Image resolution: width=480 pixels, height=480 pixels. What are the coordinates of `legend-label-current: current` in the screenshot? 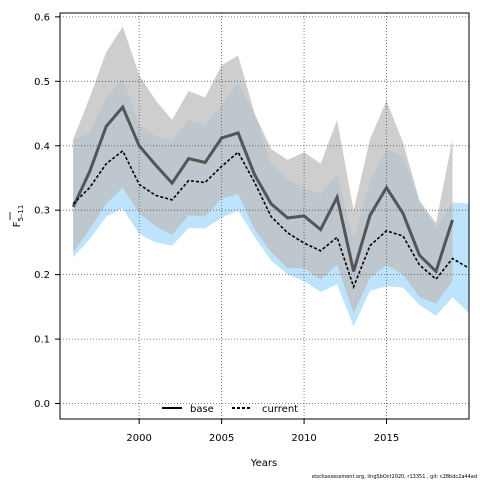 It's located at (280, 409).